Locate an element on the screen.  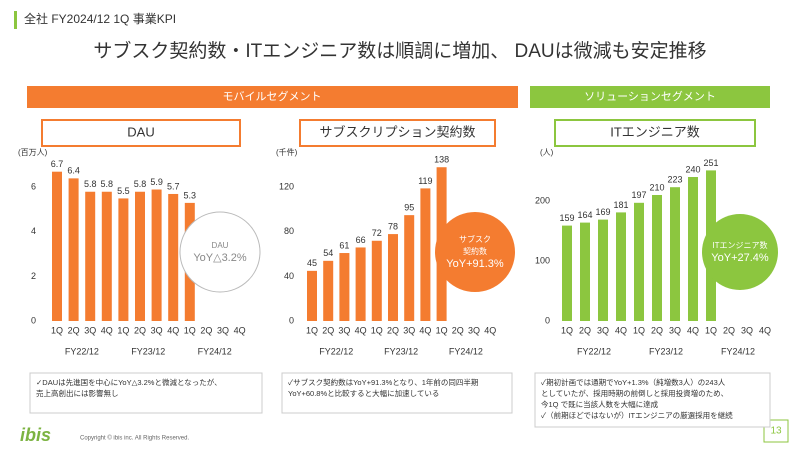
page-number: 13 is located at coordinates (776, 431).